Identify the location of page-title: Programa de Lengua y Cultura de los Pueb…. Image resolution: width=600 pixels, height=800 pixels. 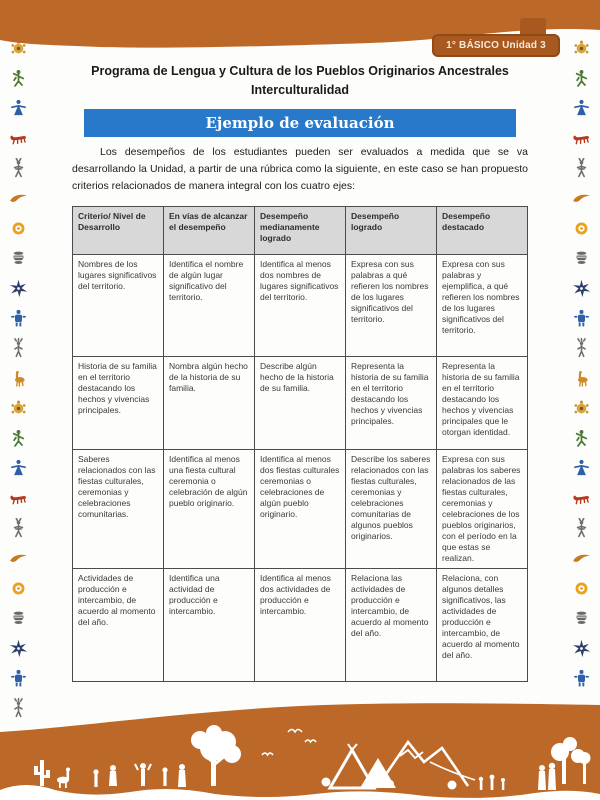
(300, 81).